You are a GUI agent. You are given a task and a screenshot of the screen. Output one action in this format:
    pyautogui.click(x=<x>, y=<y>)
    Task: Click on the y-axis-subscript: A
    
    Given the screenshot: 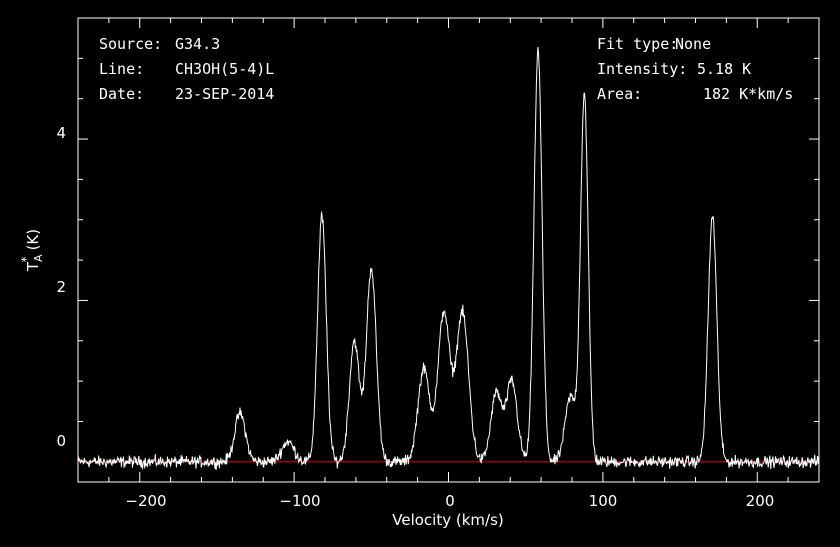 What is the action you would take?
    pyautogui.click(x=38, y=258)
    